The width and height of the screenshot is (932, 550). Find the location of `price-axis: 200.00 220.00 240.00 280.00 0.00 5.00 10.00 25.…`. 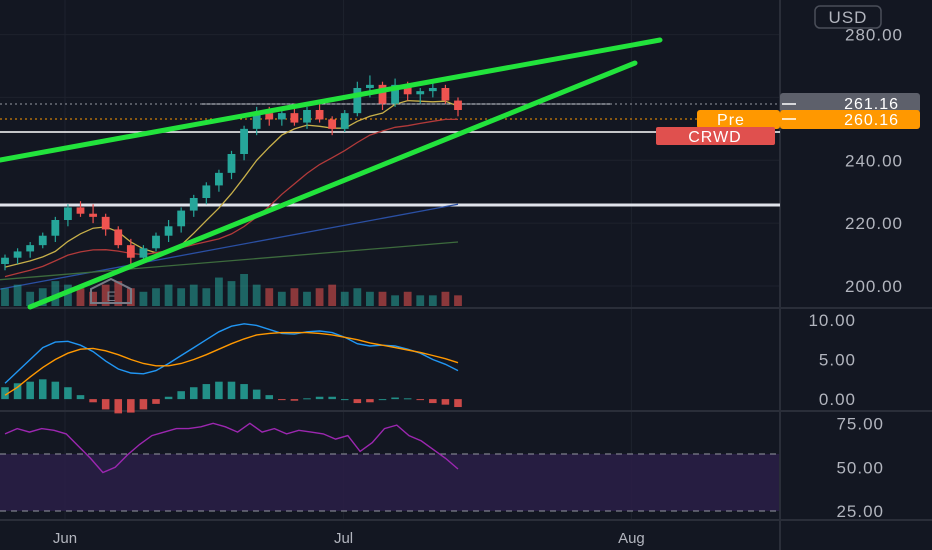

price-axis: 200.00 220.00 240.00 280.00 0.00 5.00 10.00 25.… is located at coordinates (855, 274).